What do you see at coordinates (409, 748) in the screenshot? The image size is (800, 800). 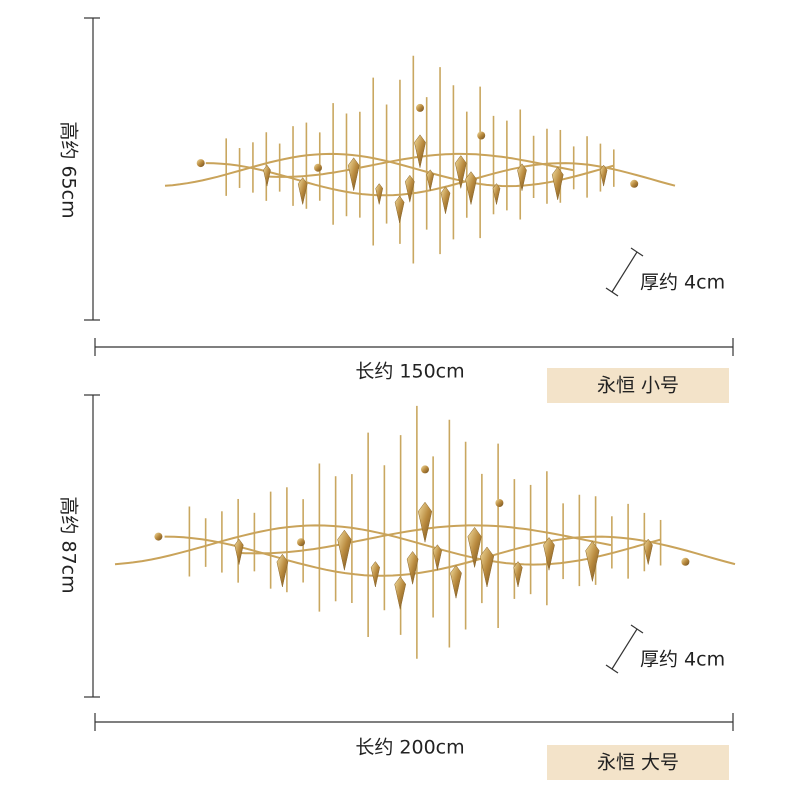 I see `length-label: 长约 200cm` at bounding box center [409, 748].